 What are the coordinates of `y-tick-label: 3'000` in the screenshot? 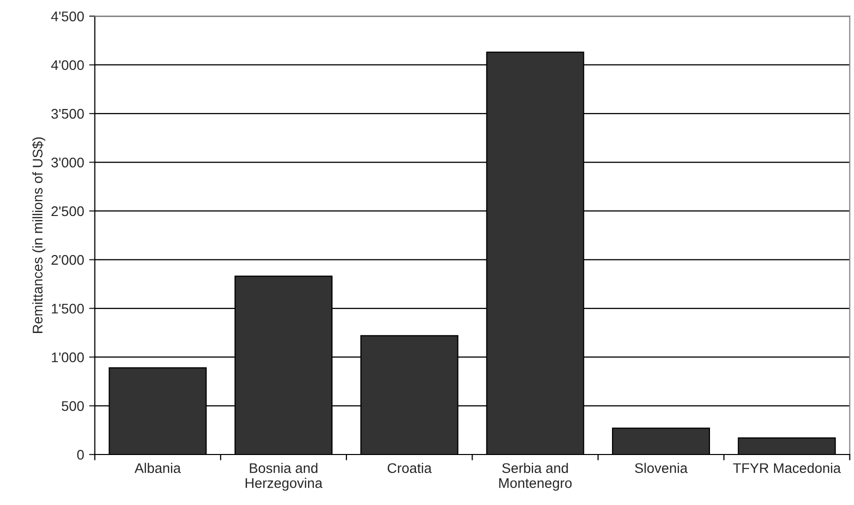 It's located at (67, 163).